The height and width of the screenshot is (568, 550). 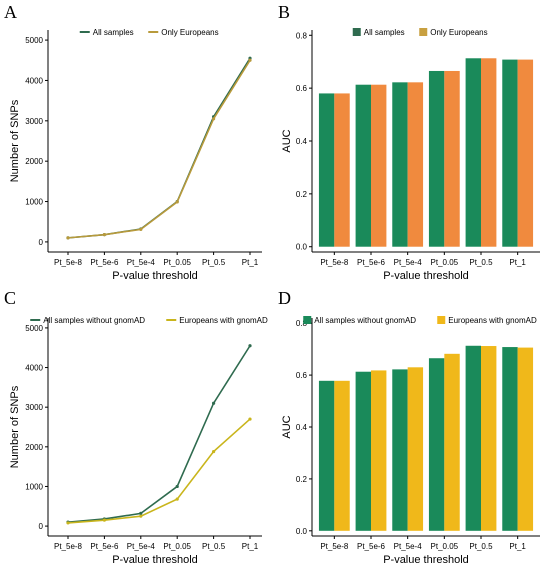 I want to click on y-tick-label: 0.4, so click(x=302, y=141).